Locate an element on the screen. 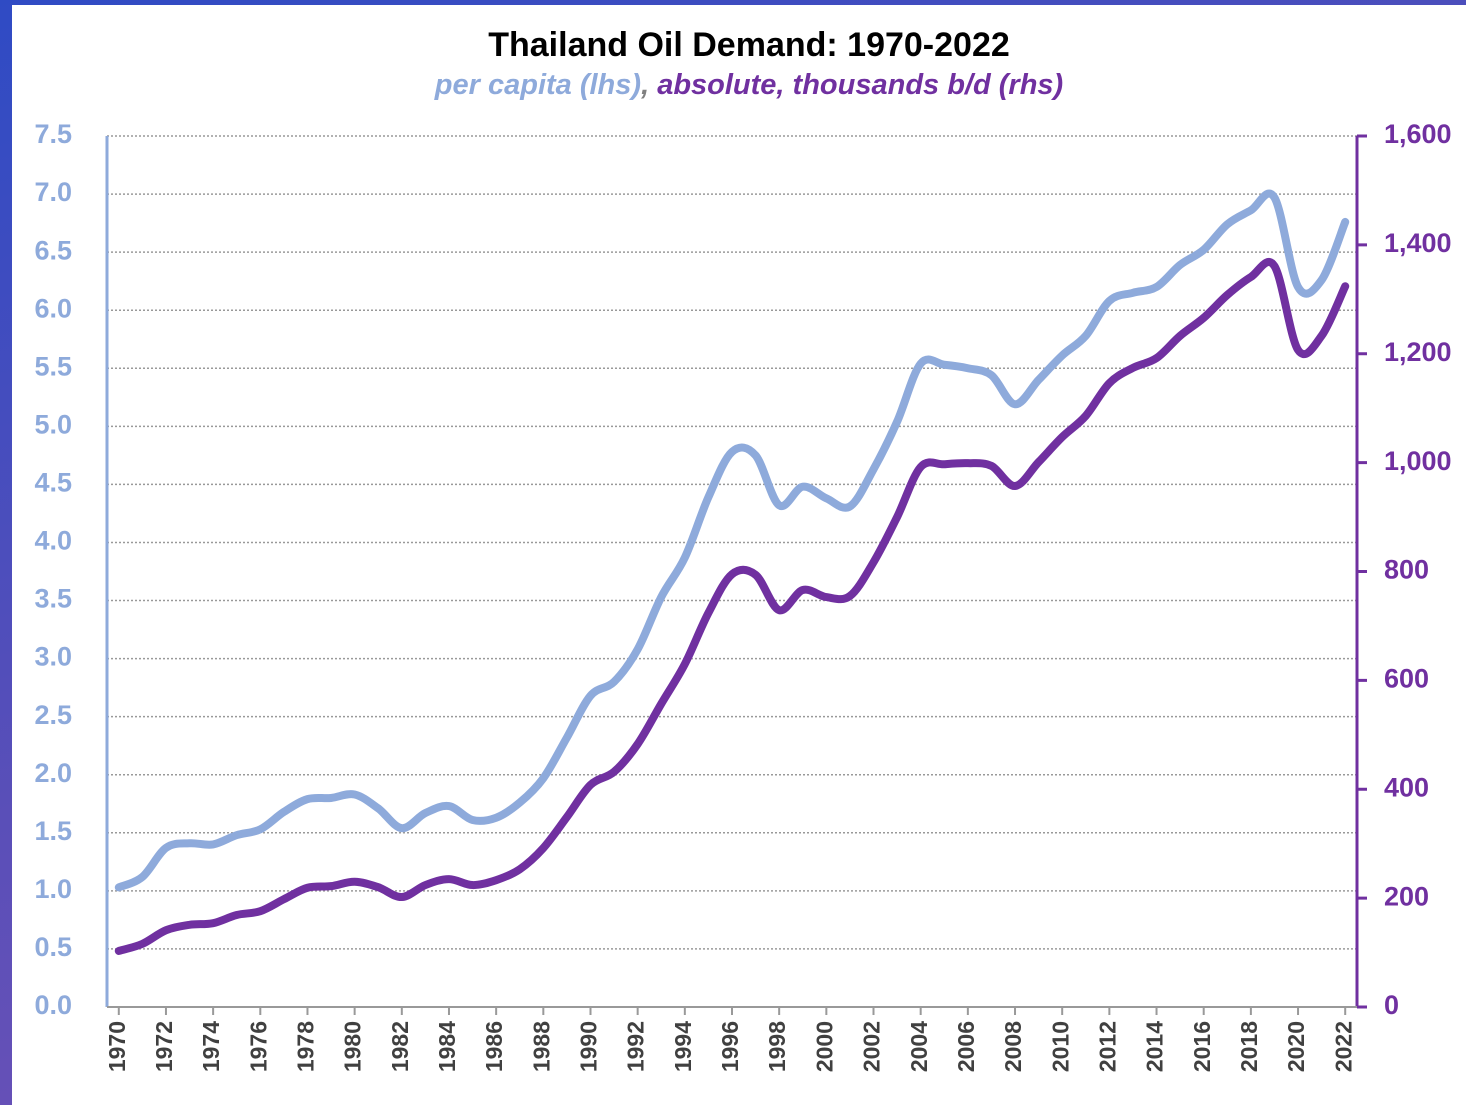  x-tick-label: 2018 is located at coordinates (1249, 1046).